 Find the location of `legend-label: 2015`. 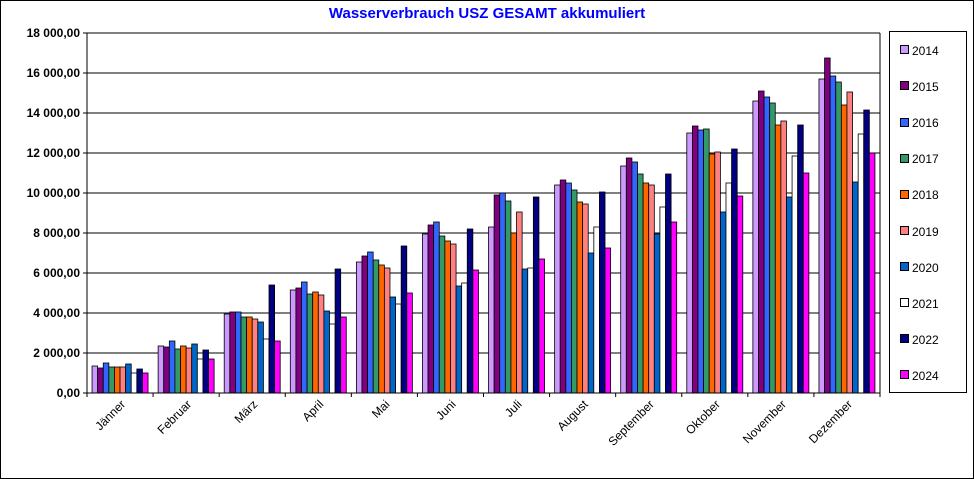

legend-label: 2015 is located at coordinates (925, 86).